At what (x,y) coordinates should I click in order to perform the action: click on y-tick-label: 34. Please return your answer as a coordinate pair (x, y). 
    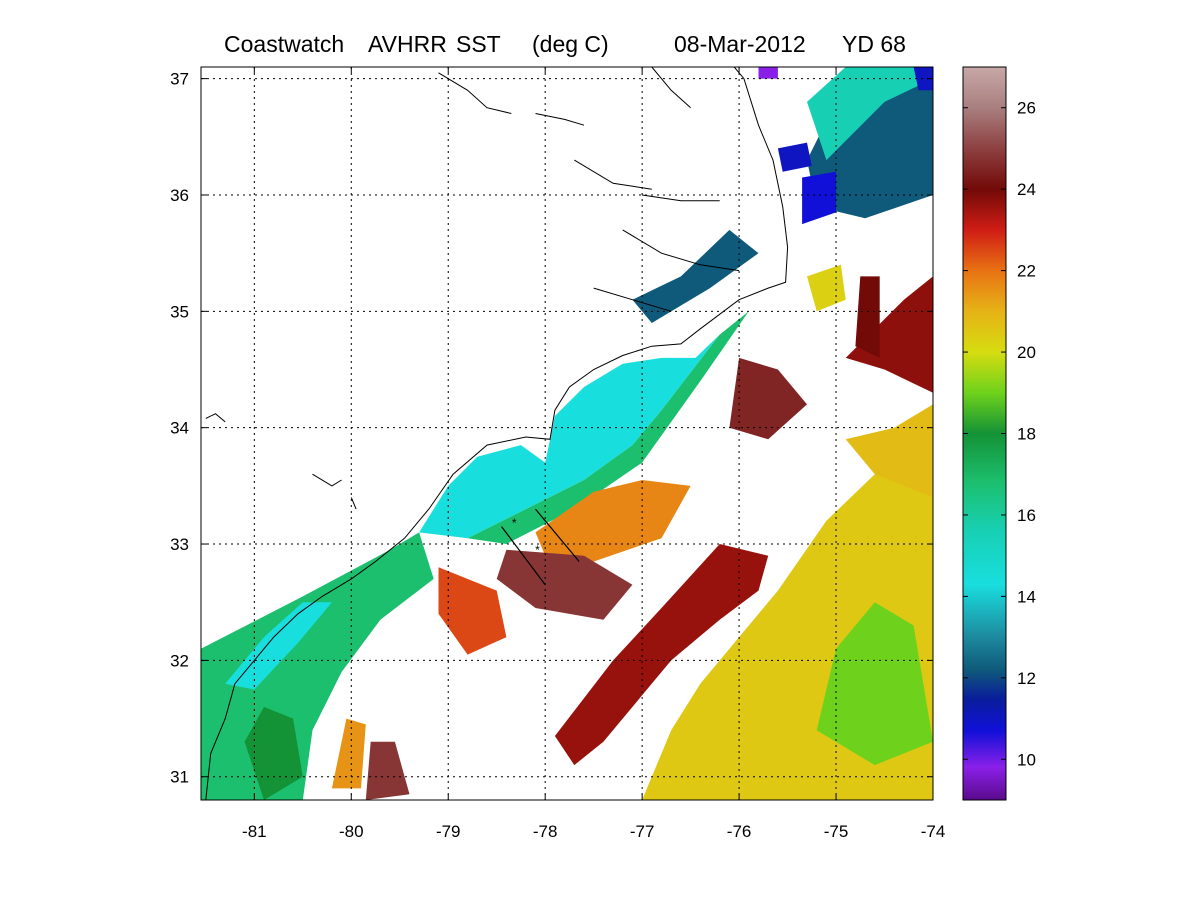
    Looking at the image, I should click on (179, 428).